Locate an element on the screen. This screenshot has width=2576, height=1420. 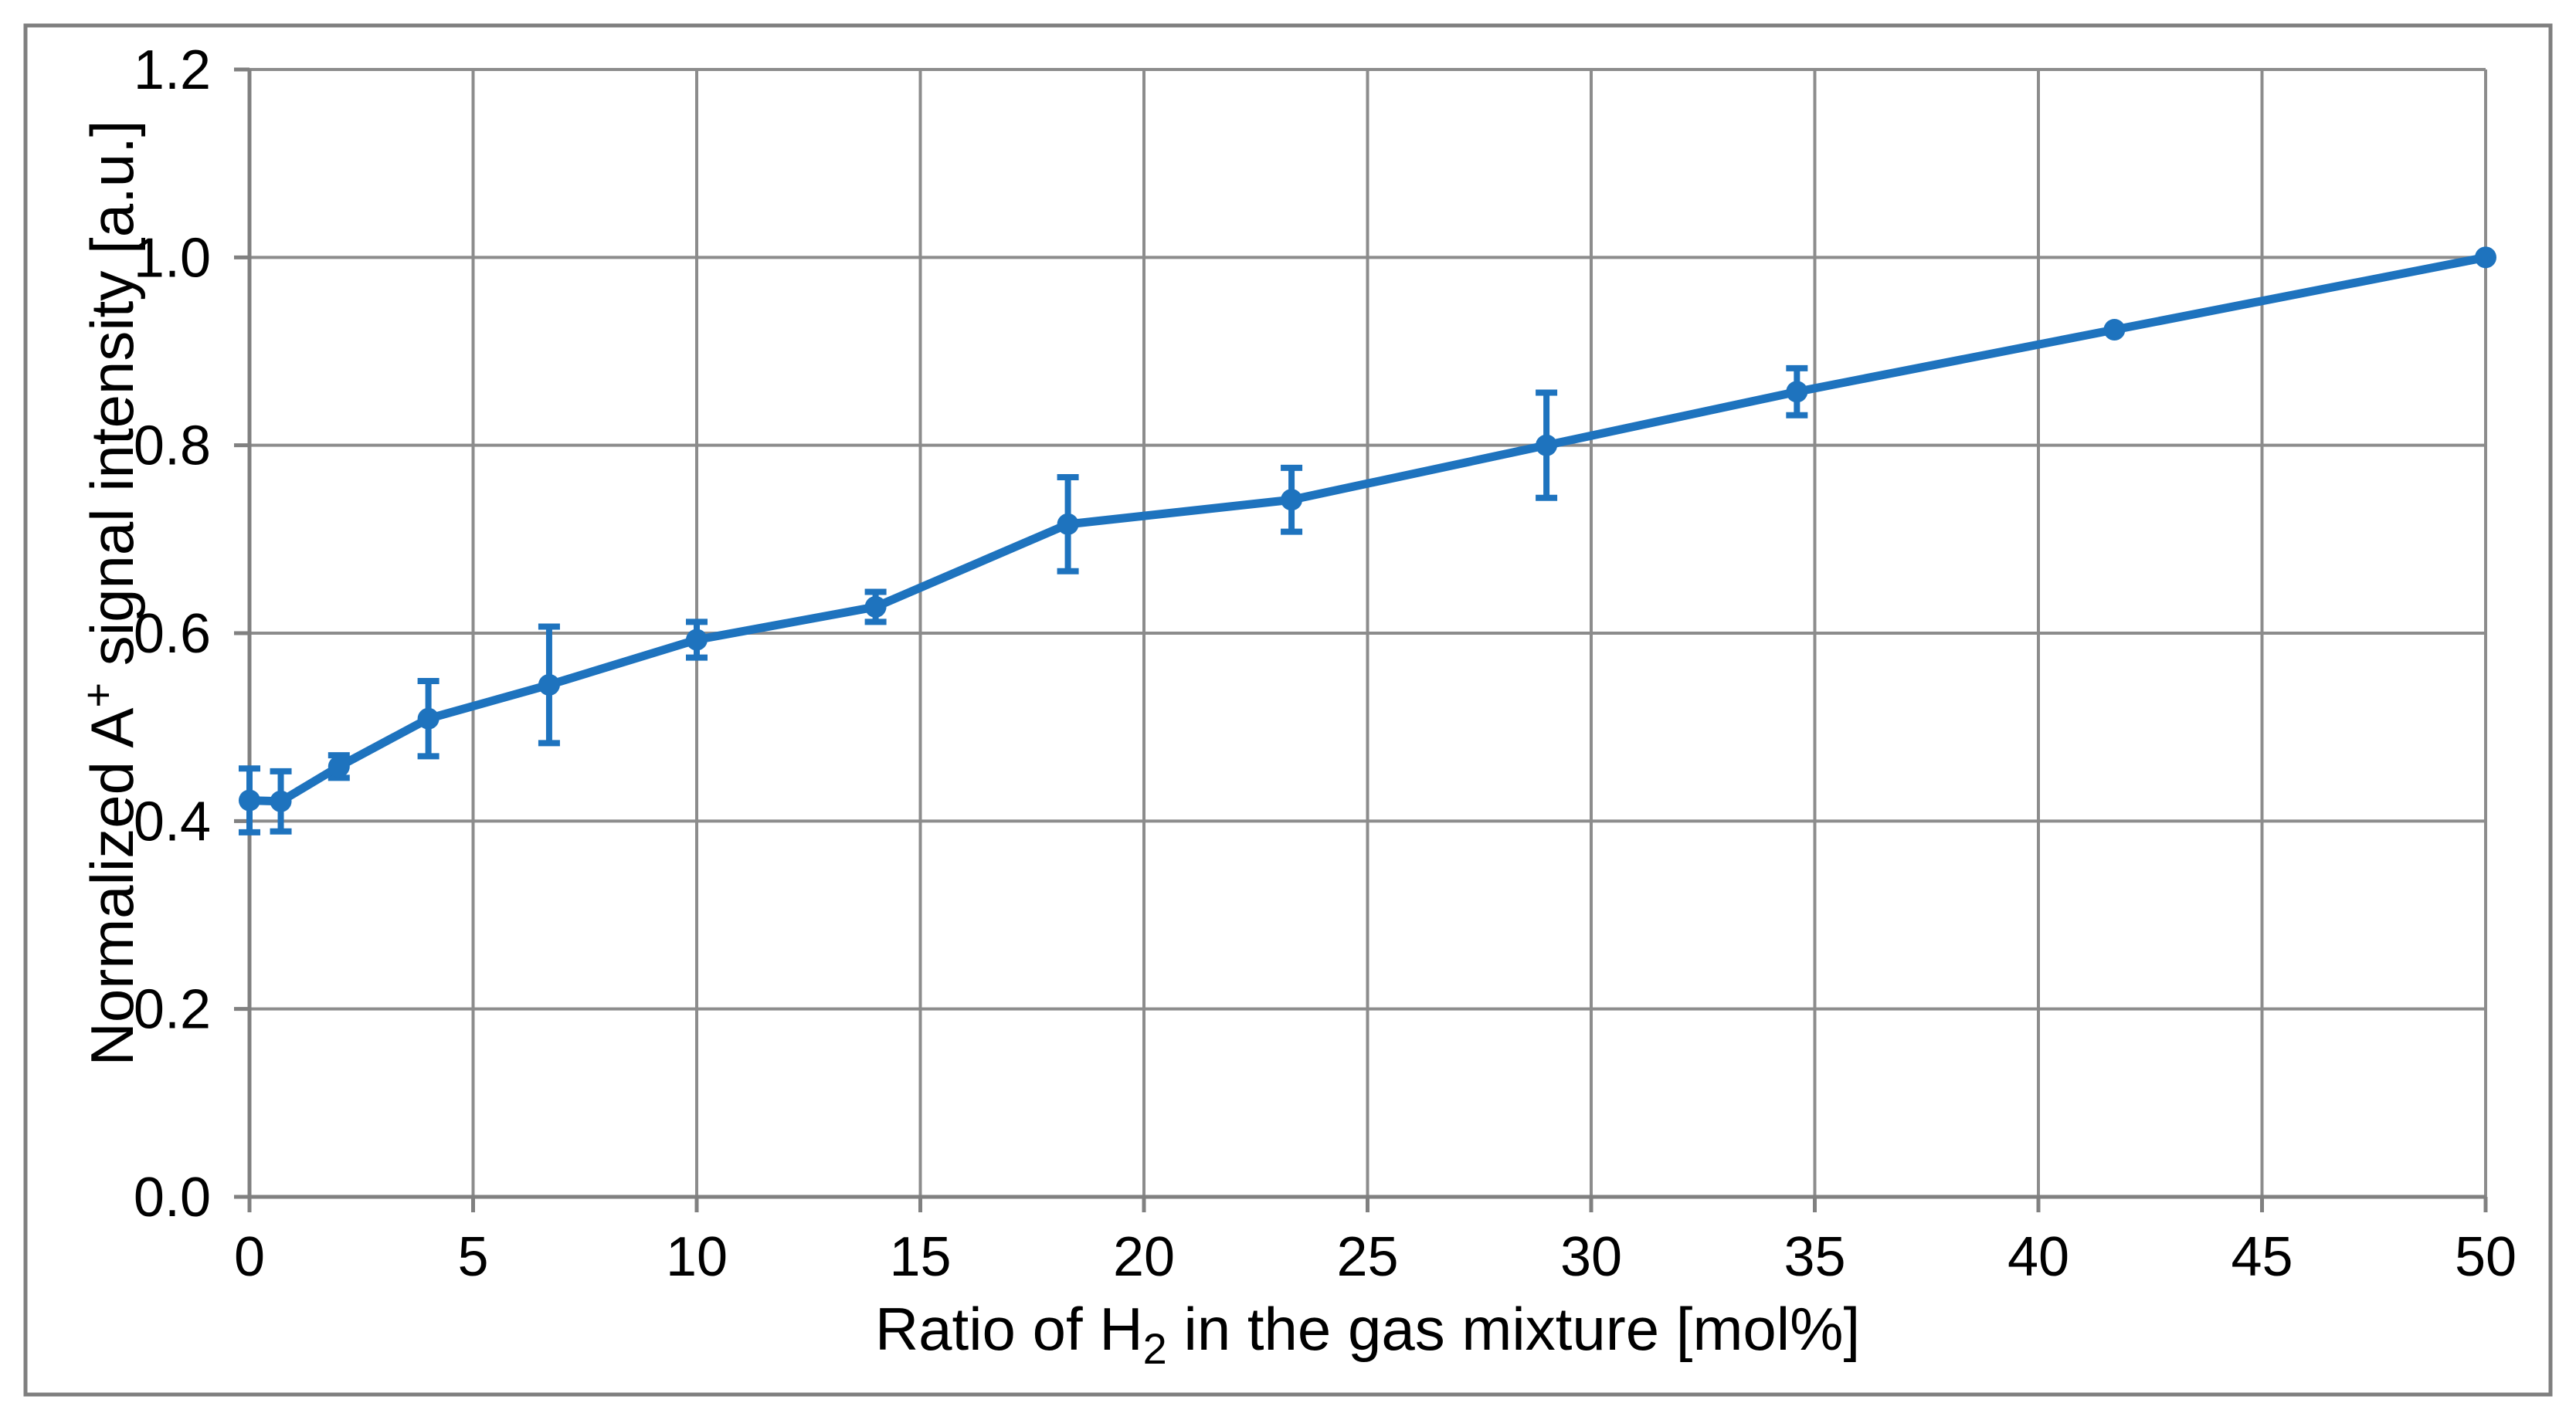
y-tick-label: 0.4 is located at coordinates (172, 821).